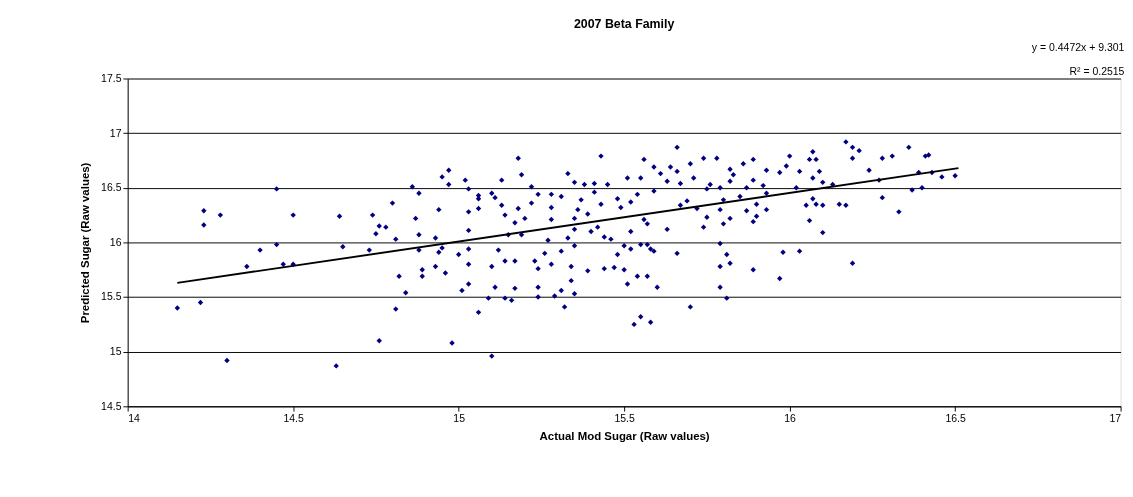 The height and width of the screenshot is (497, 1133). I want to click on x-tick-label: 16, so click(790, 419).